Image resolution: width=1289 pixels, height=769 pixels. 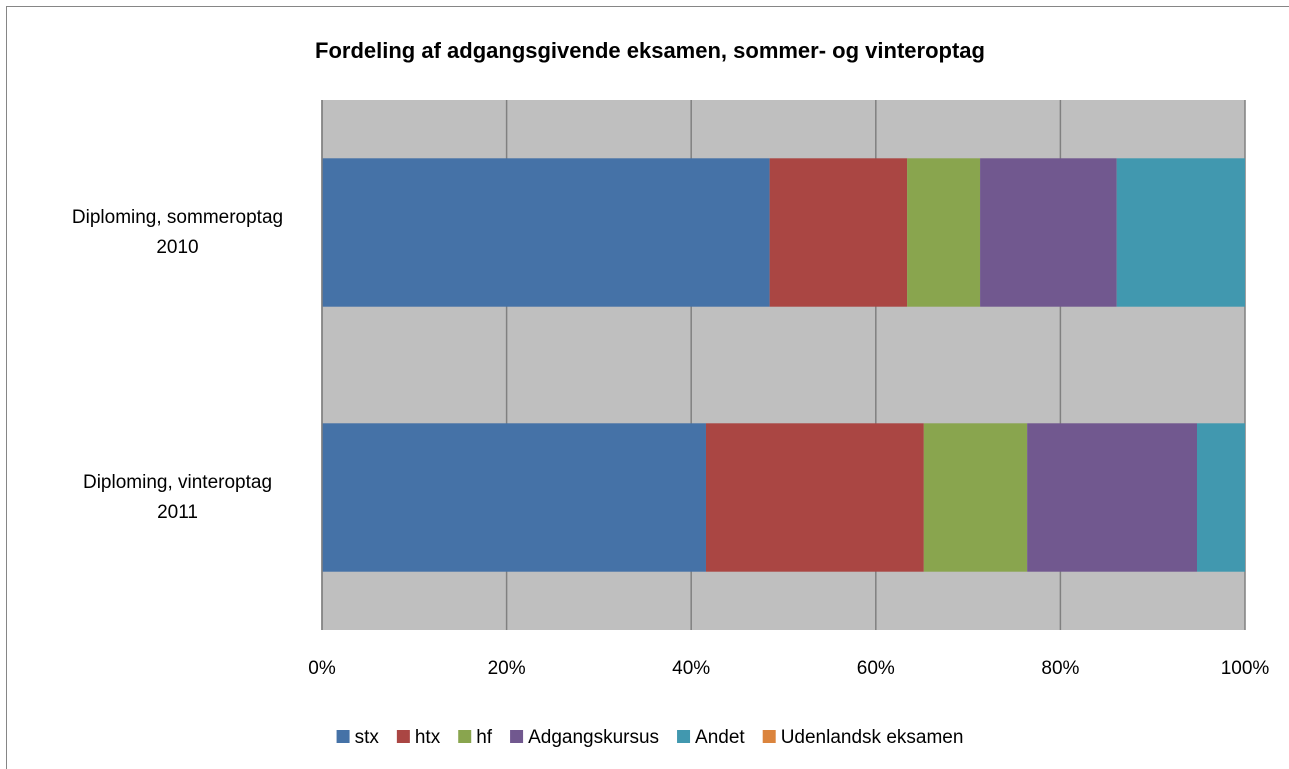 What do you see at coordinates (428, 737) in the screenshot?
I see `legend-label: htx` at bounding box center [428, 737].